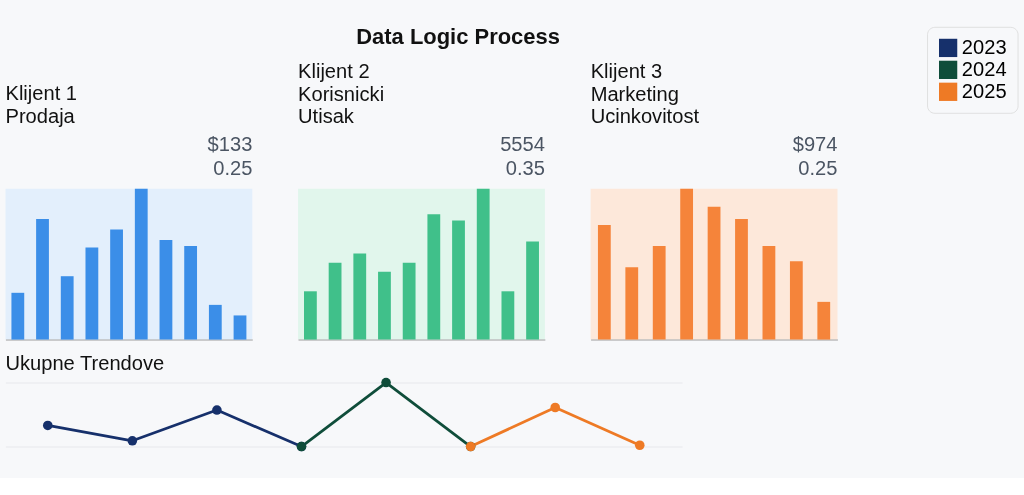 Image resolution: width=1024 pixels, height=495 pixels. What do you see at coordinates (341, 104) in the screenshot?
I see `chart-subtitle: Korisnicki Utisak` at bounding box center [341, 104].